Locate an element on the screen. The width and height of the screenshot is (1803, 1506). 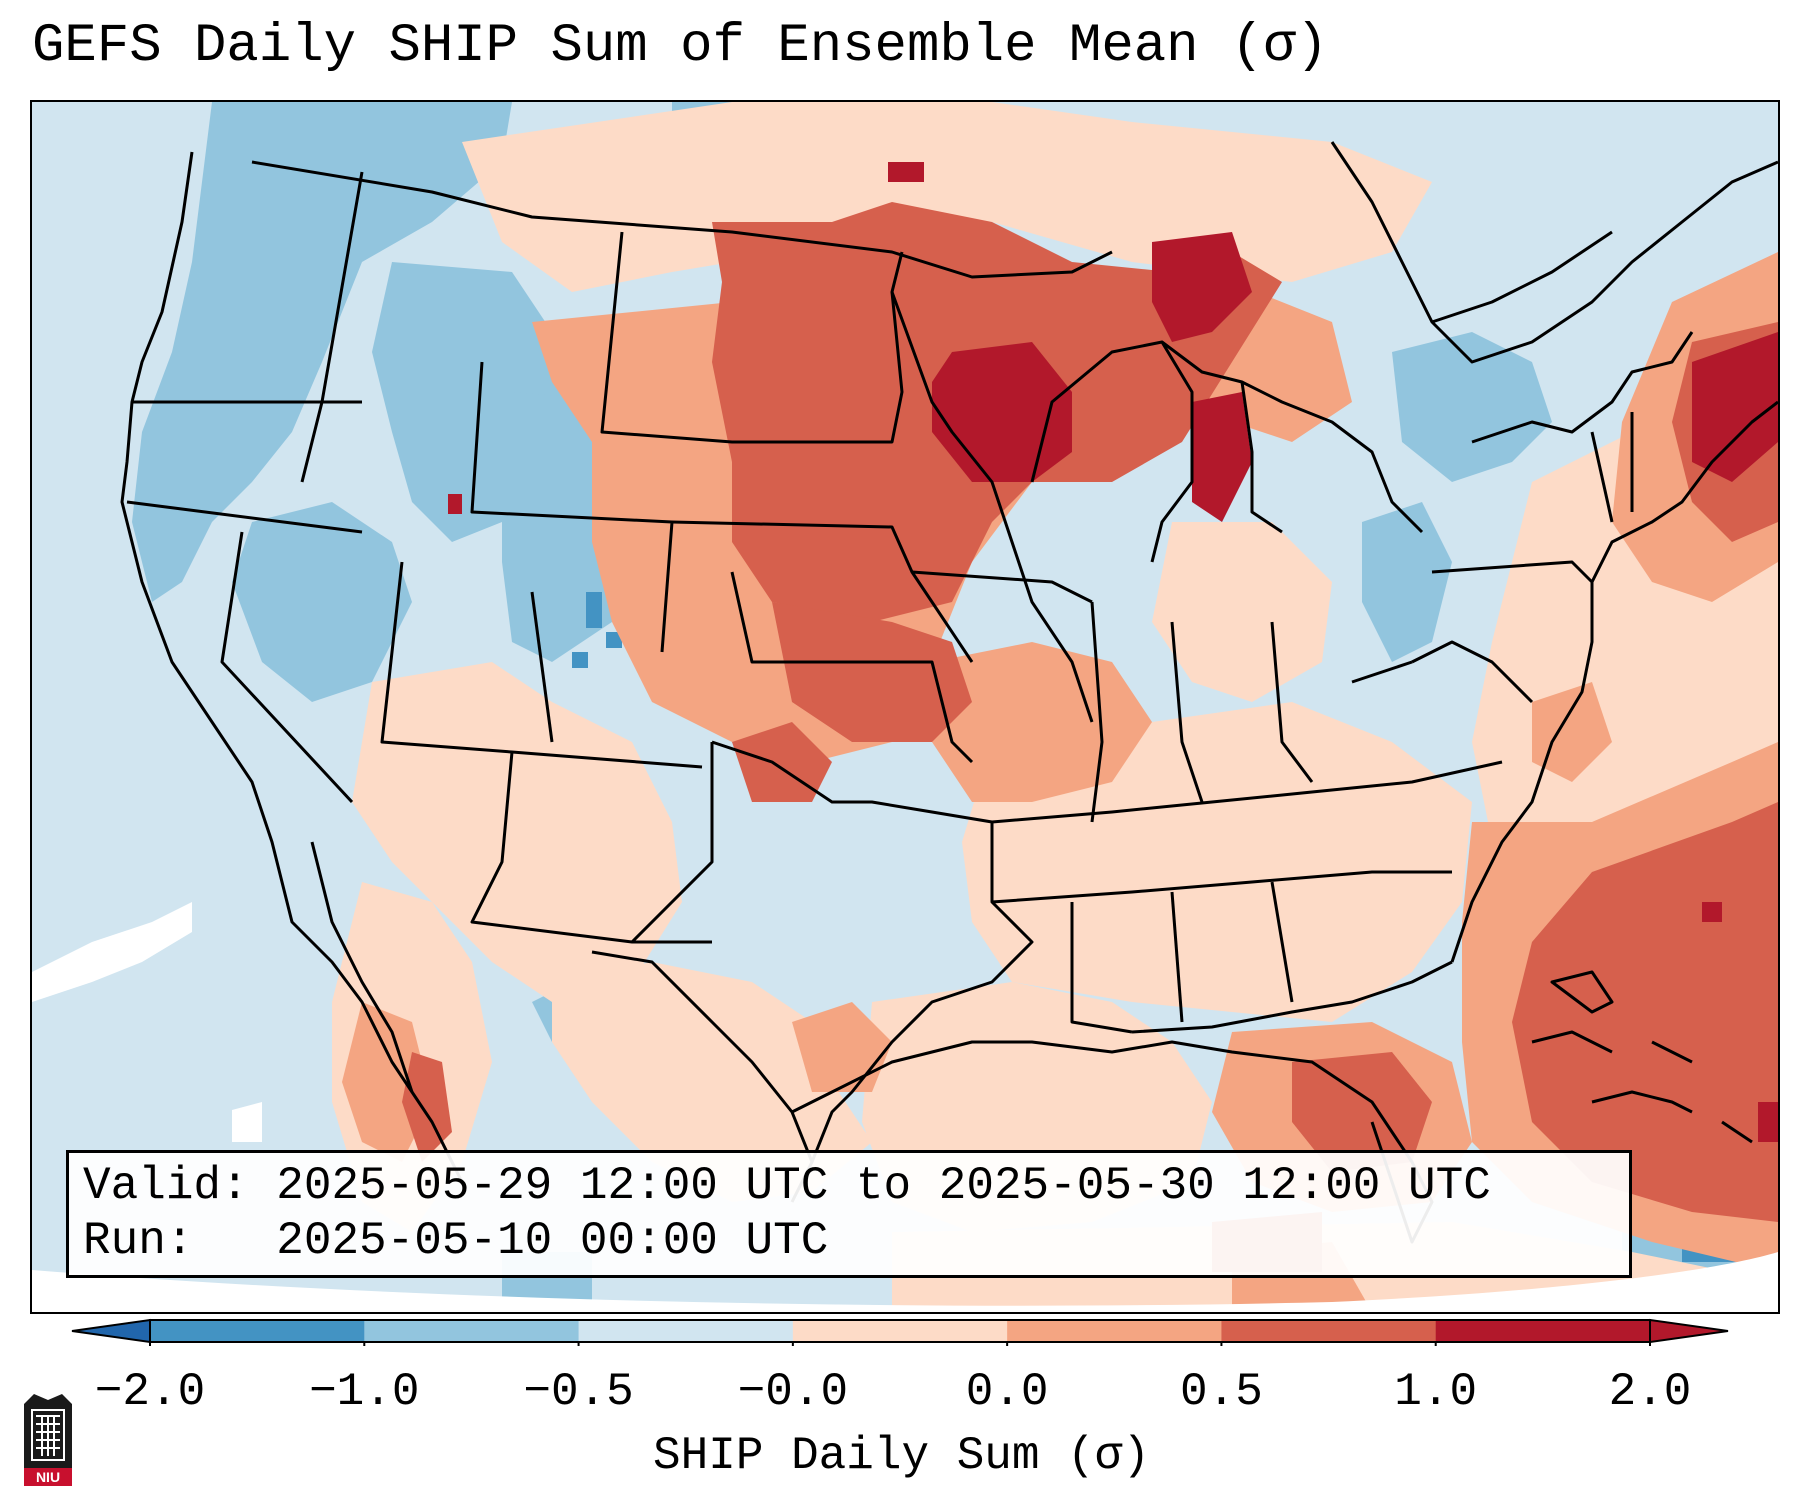
colorbar-extend-low is located at coordinates (111, 1331).